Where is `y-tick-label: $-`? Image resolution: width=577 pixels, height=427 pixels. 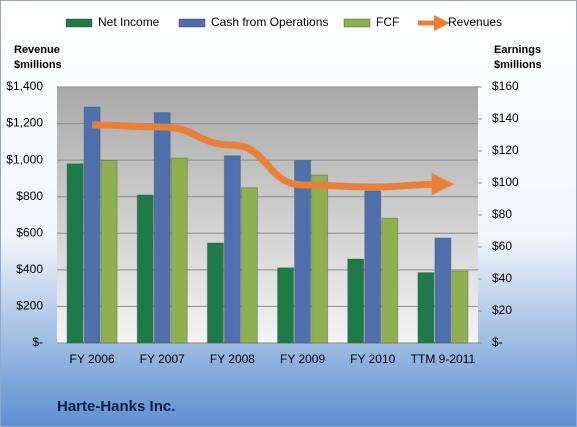
y-tick-label: $- is located at coordinates (37, 342).